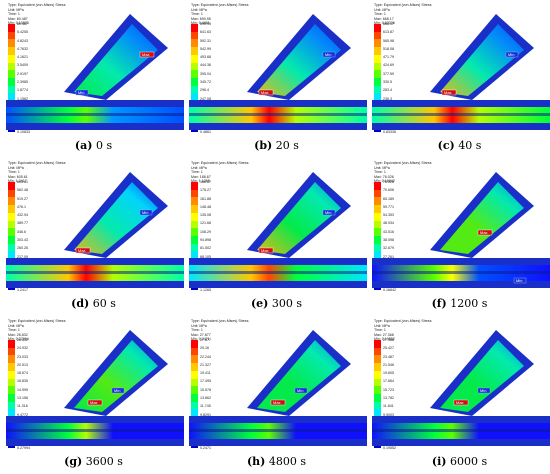  I want to click on legend-tick-label: 1.1265, so click(205, 289).